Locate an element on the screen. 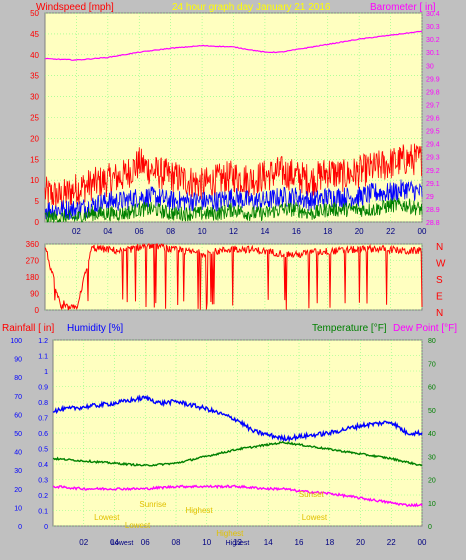 This screenshot has width=466, height=560. humidity-tick-label: 0 is located at coordinates (20, 527).